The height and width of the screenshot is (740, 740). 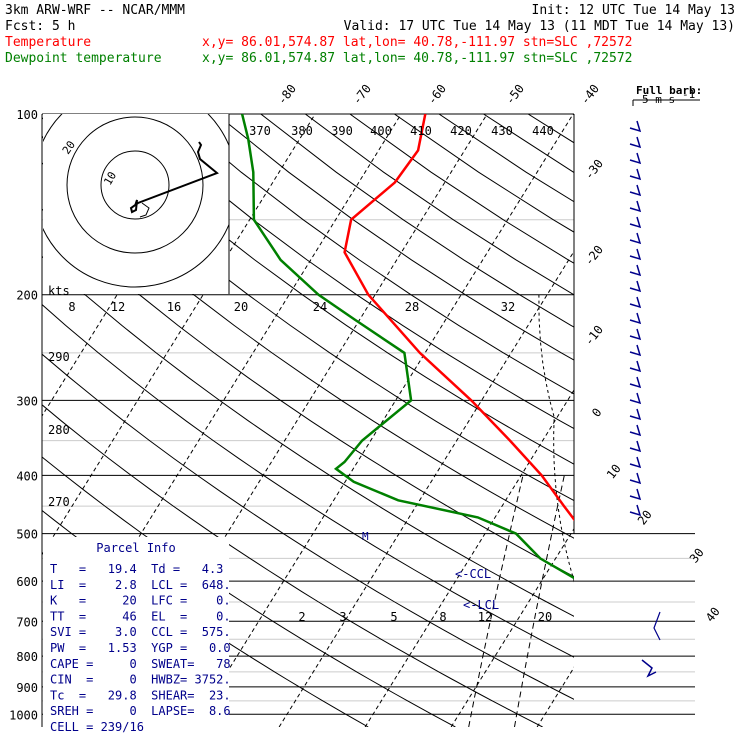 I want to click on parcel-info-row: Tc = 29.8 SHEAR= 23., so click(x=140, y=695).